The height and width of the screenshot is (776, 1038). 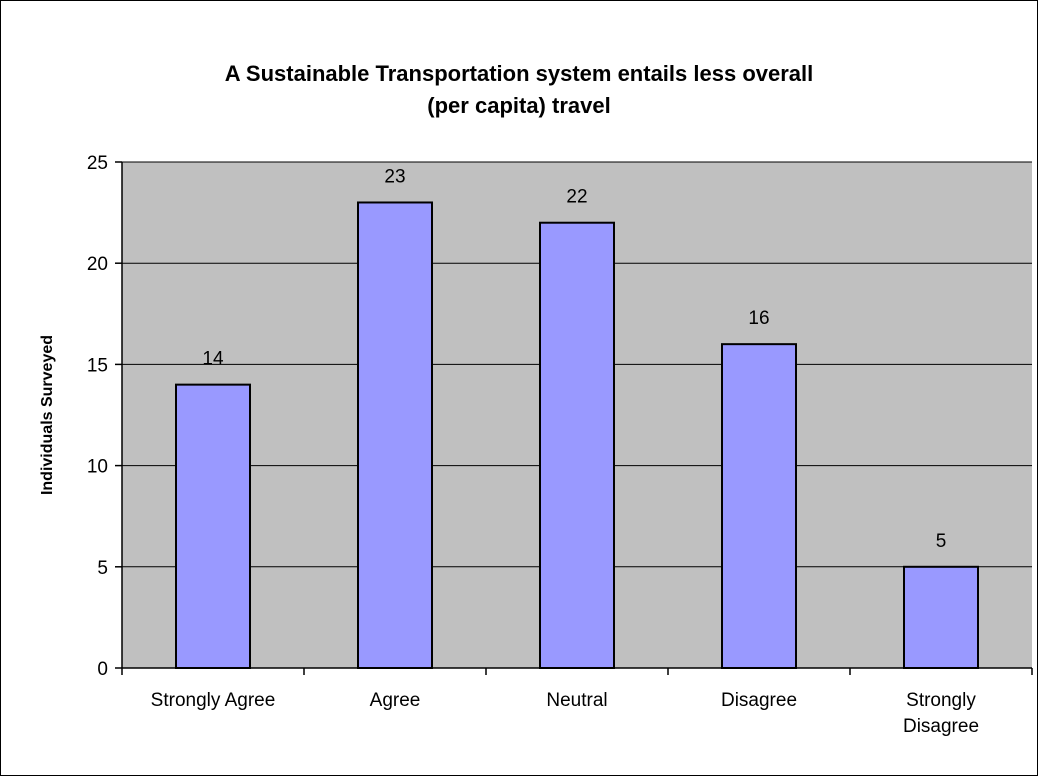 What do you see at coordinates (97, 467) in the screenshot?
I see `y-tick-label-2: 10` at bounding box center [97, 467].